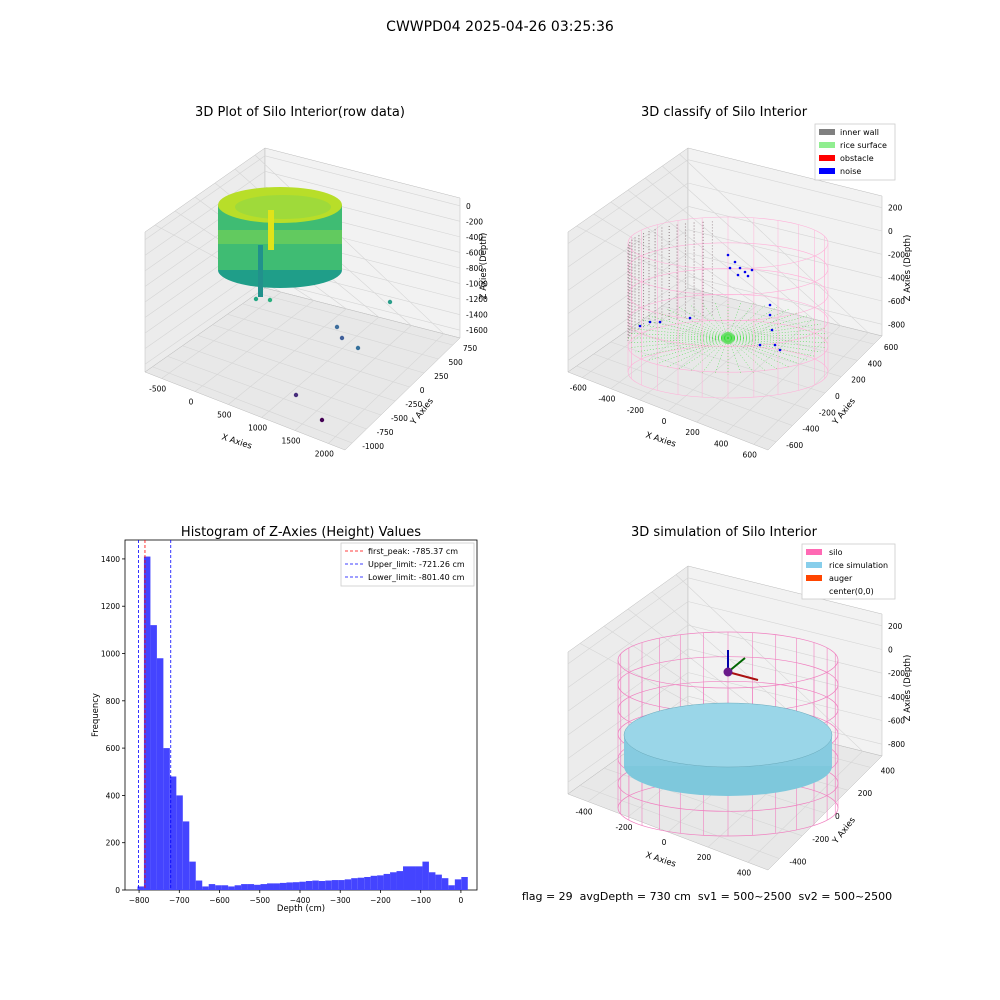 This screenshot has width=1000, height=1000. Describe the element at coordinates (422, 390) in the screenshot. I see `raw-3d-y-tick: 0` at that location.